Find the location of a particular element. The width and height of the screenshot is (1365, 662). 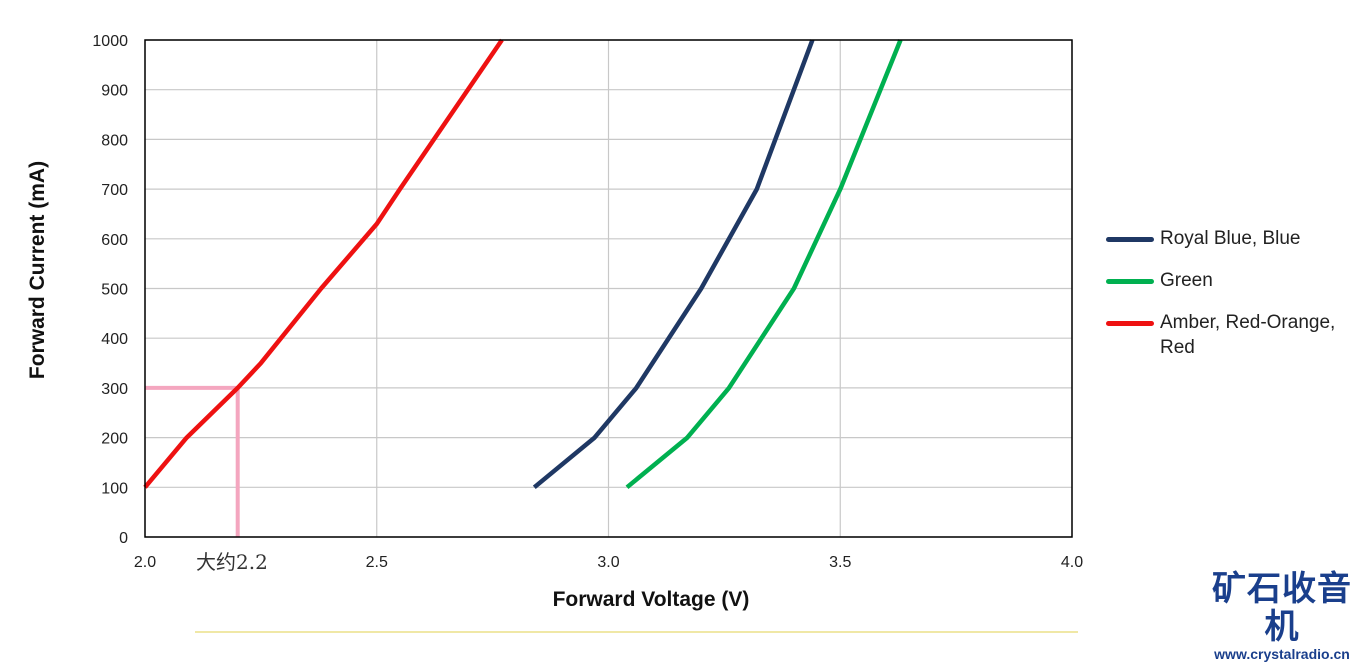

y-tick-label: 200 is located at coordinates (114, 439).